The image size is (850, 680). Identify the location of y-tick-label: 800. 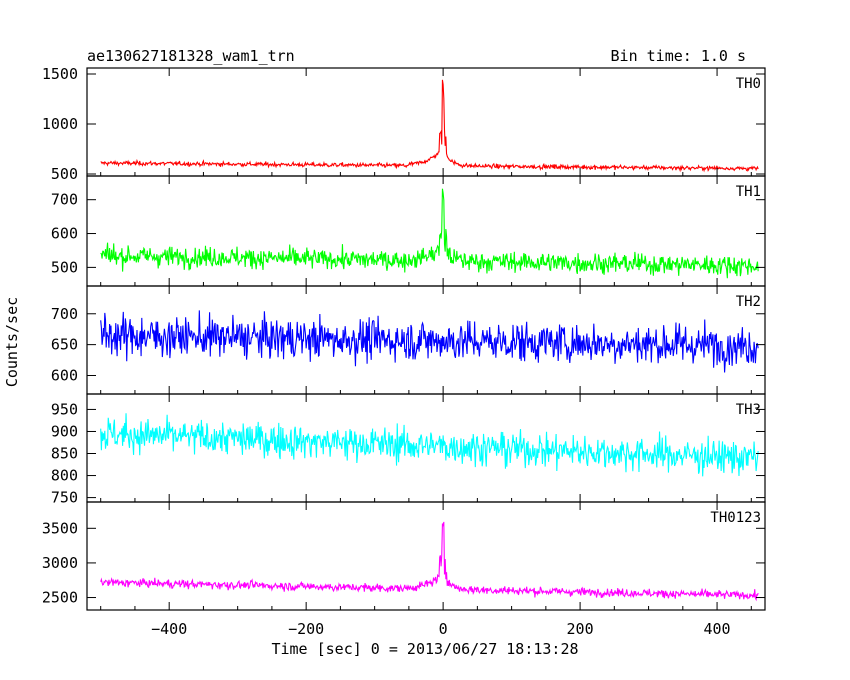
(64, 476).